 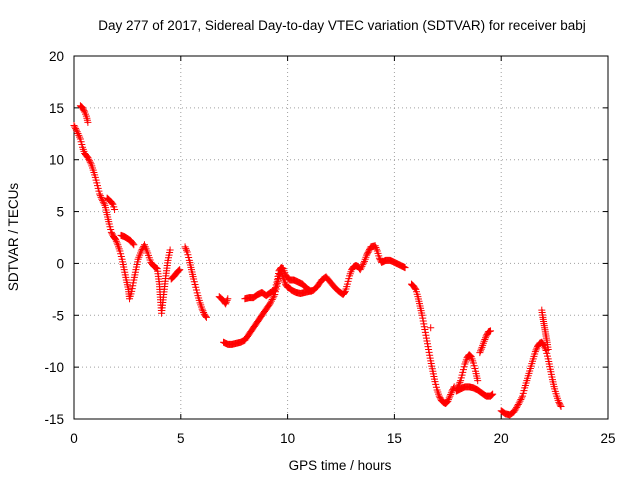 I want to click on y-tick-label: -15, so click(x=54, y=419).